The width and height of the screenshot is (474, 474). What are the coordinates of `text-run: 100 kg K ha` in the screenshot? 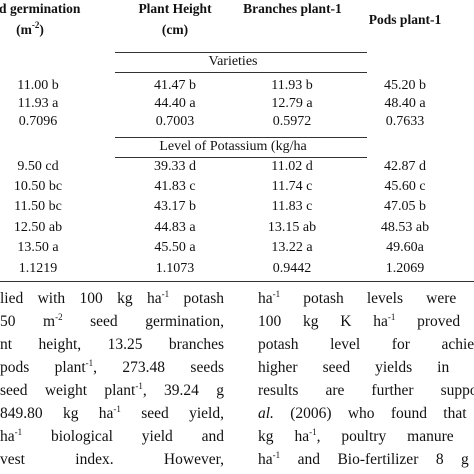 It's located at (323, 321).